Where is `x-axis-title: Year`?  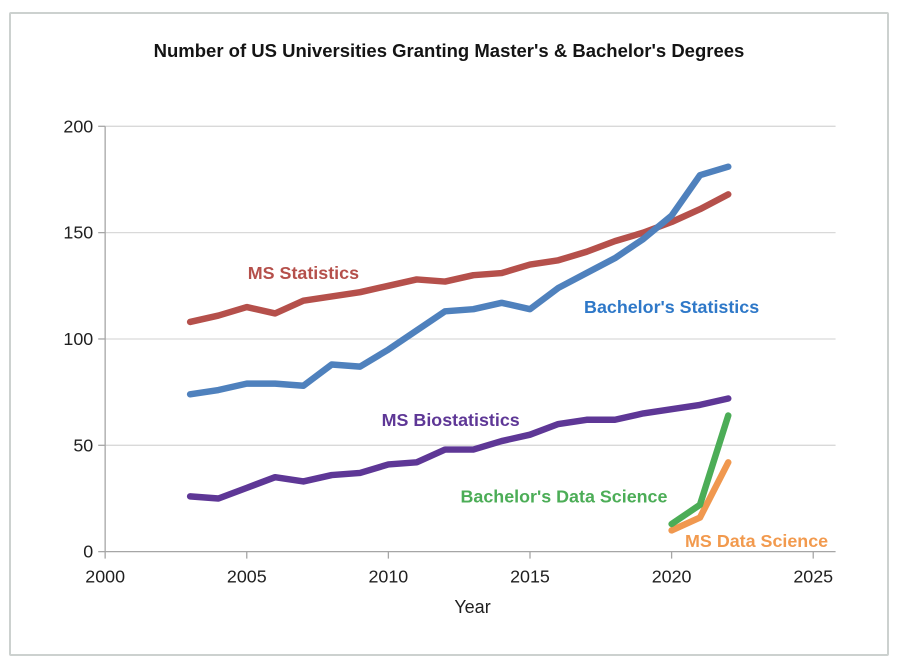 x-axis-title: Year is located at coordinates (472, 607).